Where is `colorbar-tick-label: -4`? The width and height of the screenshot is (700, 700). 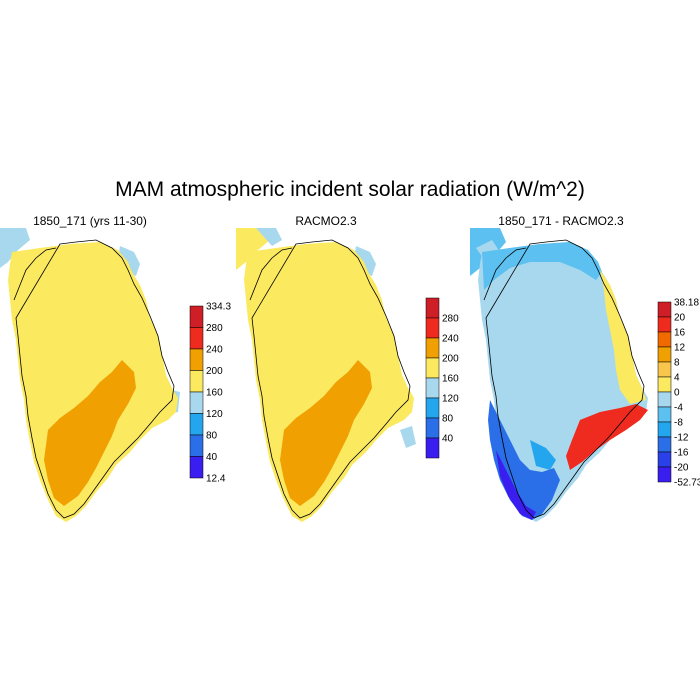 colorbar-tick-label: -4 is located at coordinates (678, 408).